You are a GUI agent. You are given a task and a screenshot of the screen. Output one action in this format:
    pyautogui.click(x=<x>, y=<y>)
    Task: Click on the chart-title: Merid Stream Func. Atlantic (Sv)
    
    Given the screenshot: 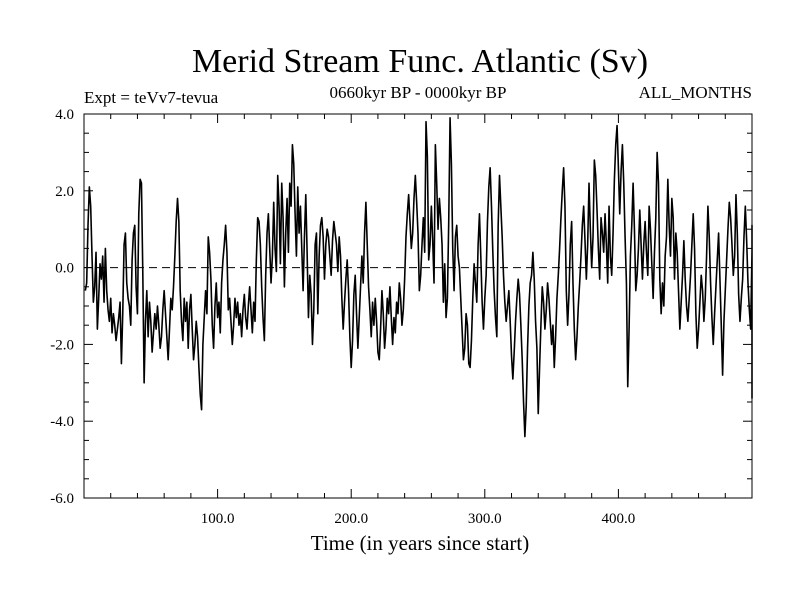 What is the action you would take?
    pyautogui.click(x=420, y=61)
    